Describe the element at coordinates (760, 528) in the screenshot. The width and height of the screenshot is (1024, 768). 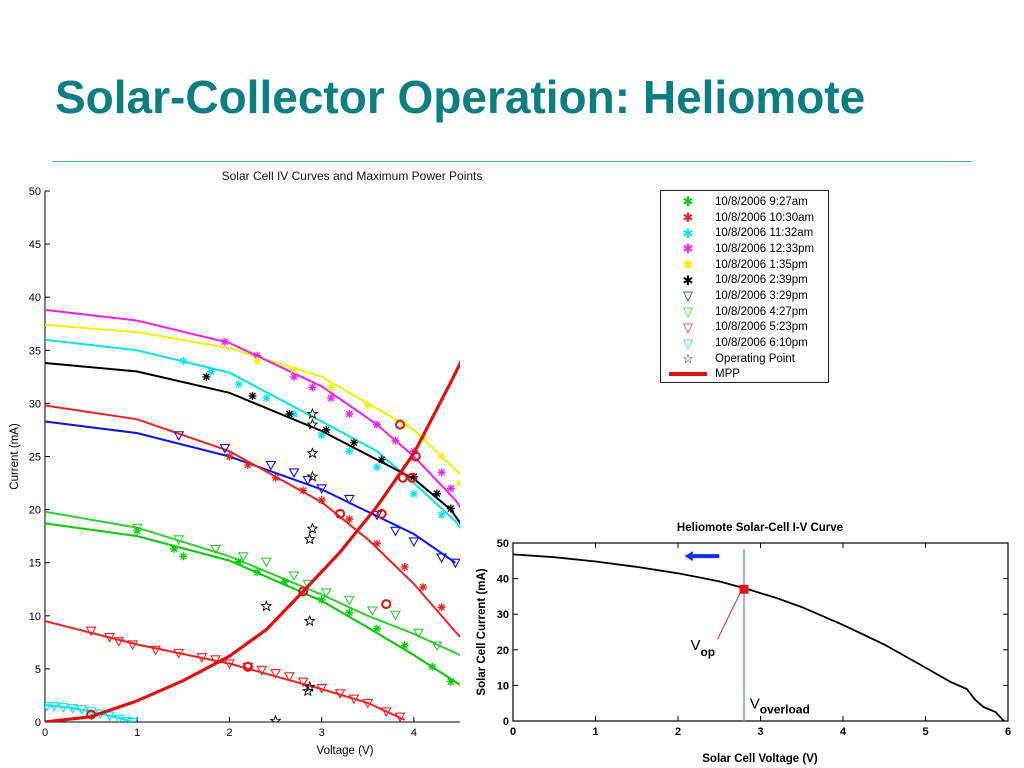
I see `inset-title: Heliomote Solar-Cell I-V Curve` at that location.